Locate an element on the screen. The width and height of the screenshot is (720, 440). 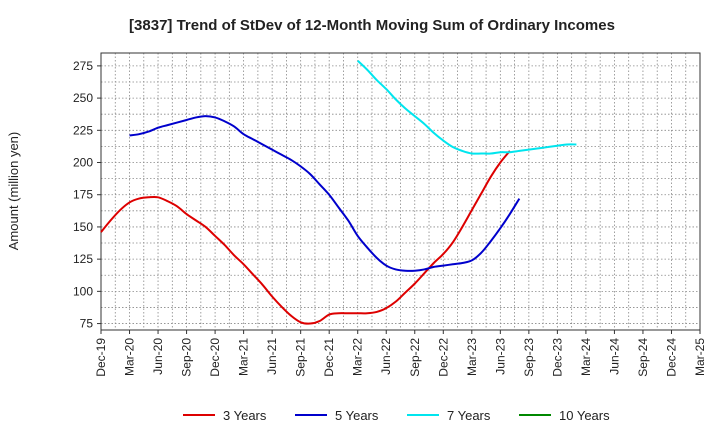
x-tick-label: Jun-20 is located at coordinates (158, 356).